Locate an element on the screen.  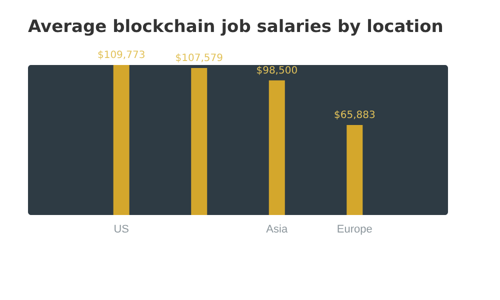
data-label: $65,883 is located at coordinates (355, 115).